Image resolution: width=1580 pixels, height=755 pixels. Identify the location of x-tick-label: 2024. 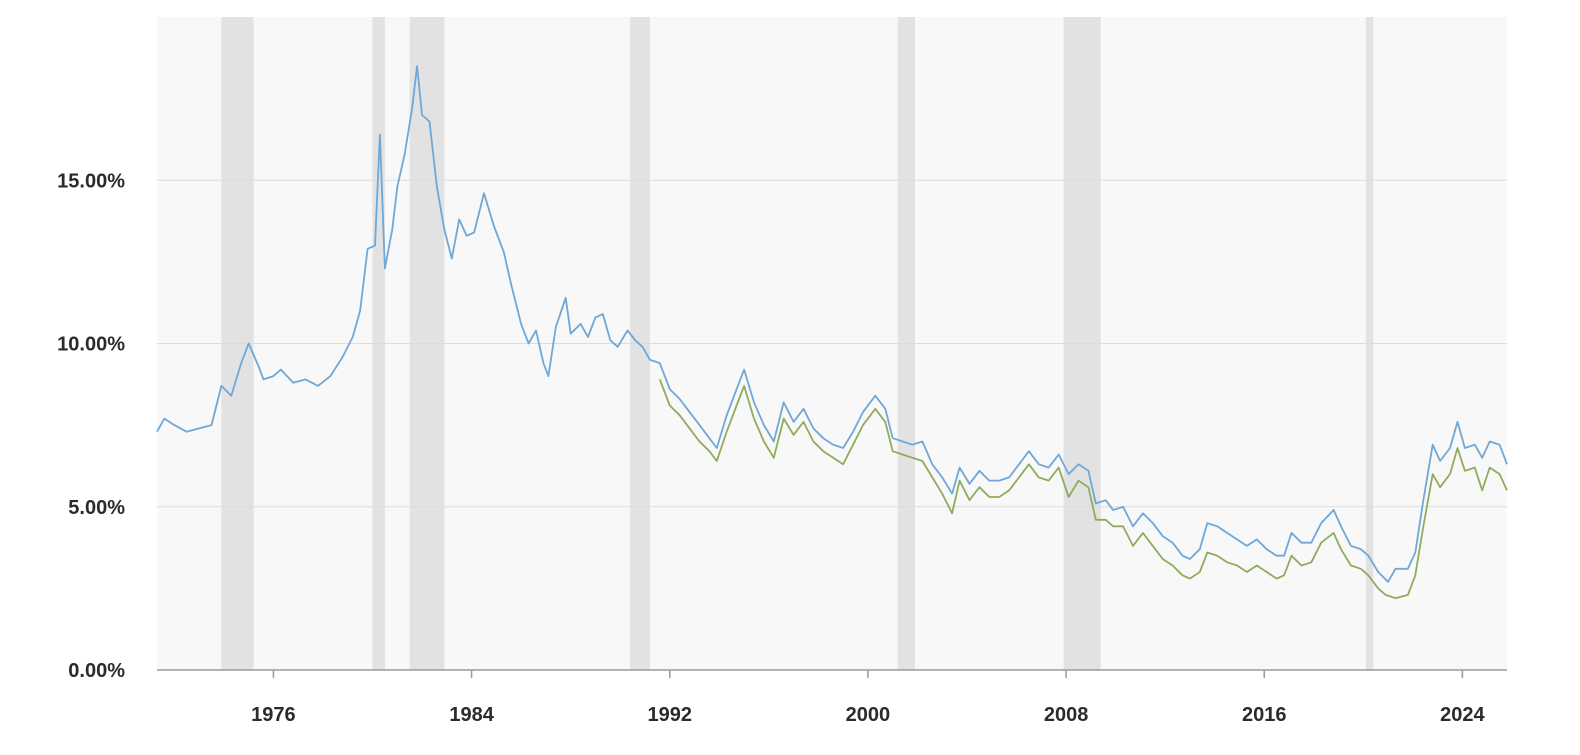
(1462, 715).